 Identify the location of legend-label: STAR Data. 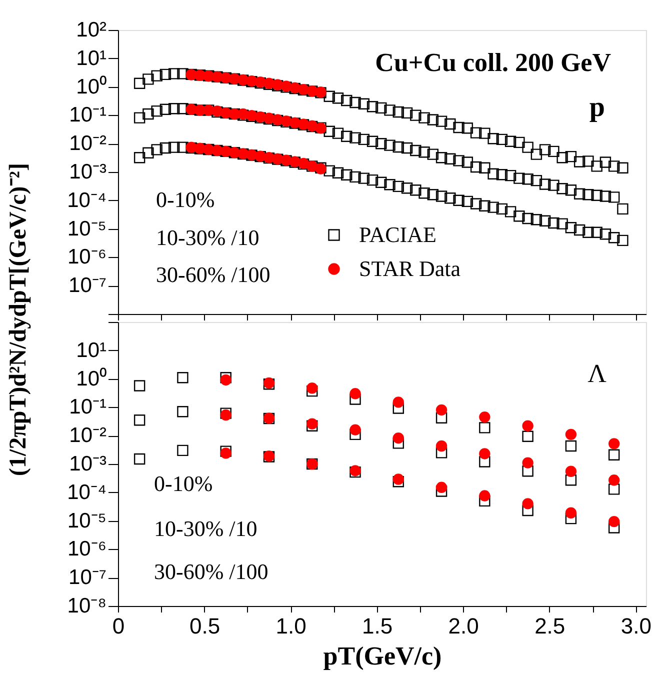
(410, 268).